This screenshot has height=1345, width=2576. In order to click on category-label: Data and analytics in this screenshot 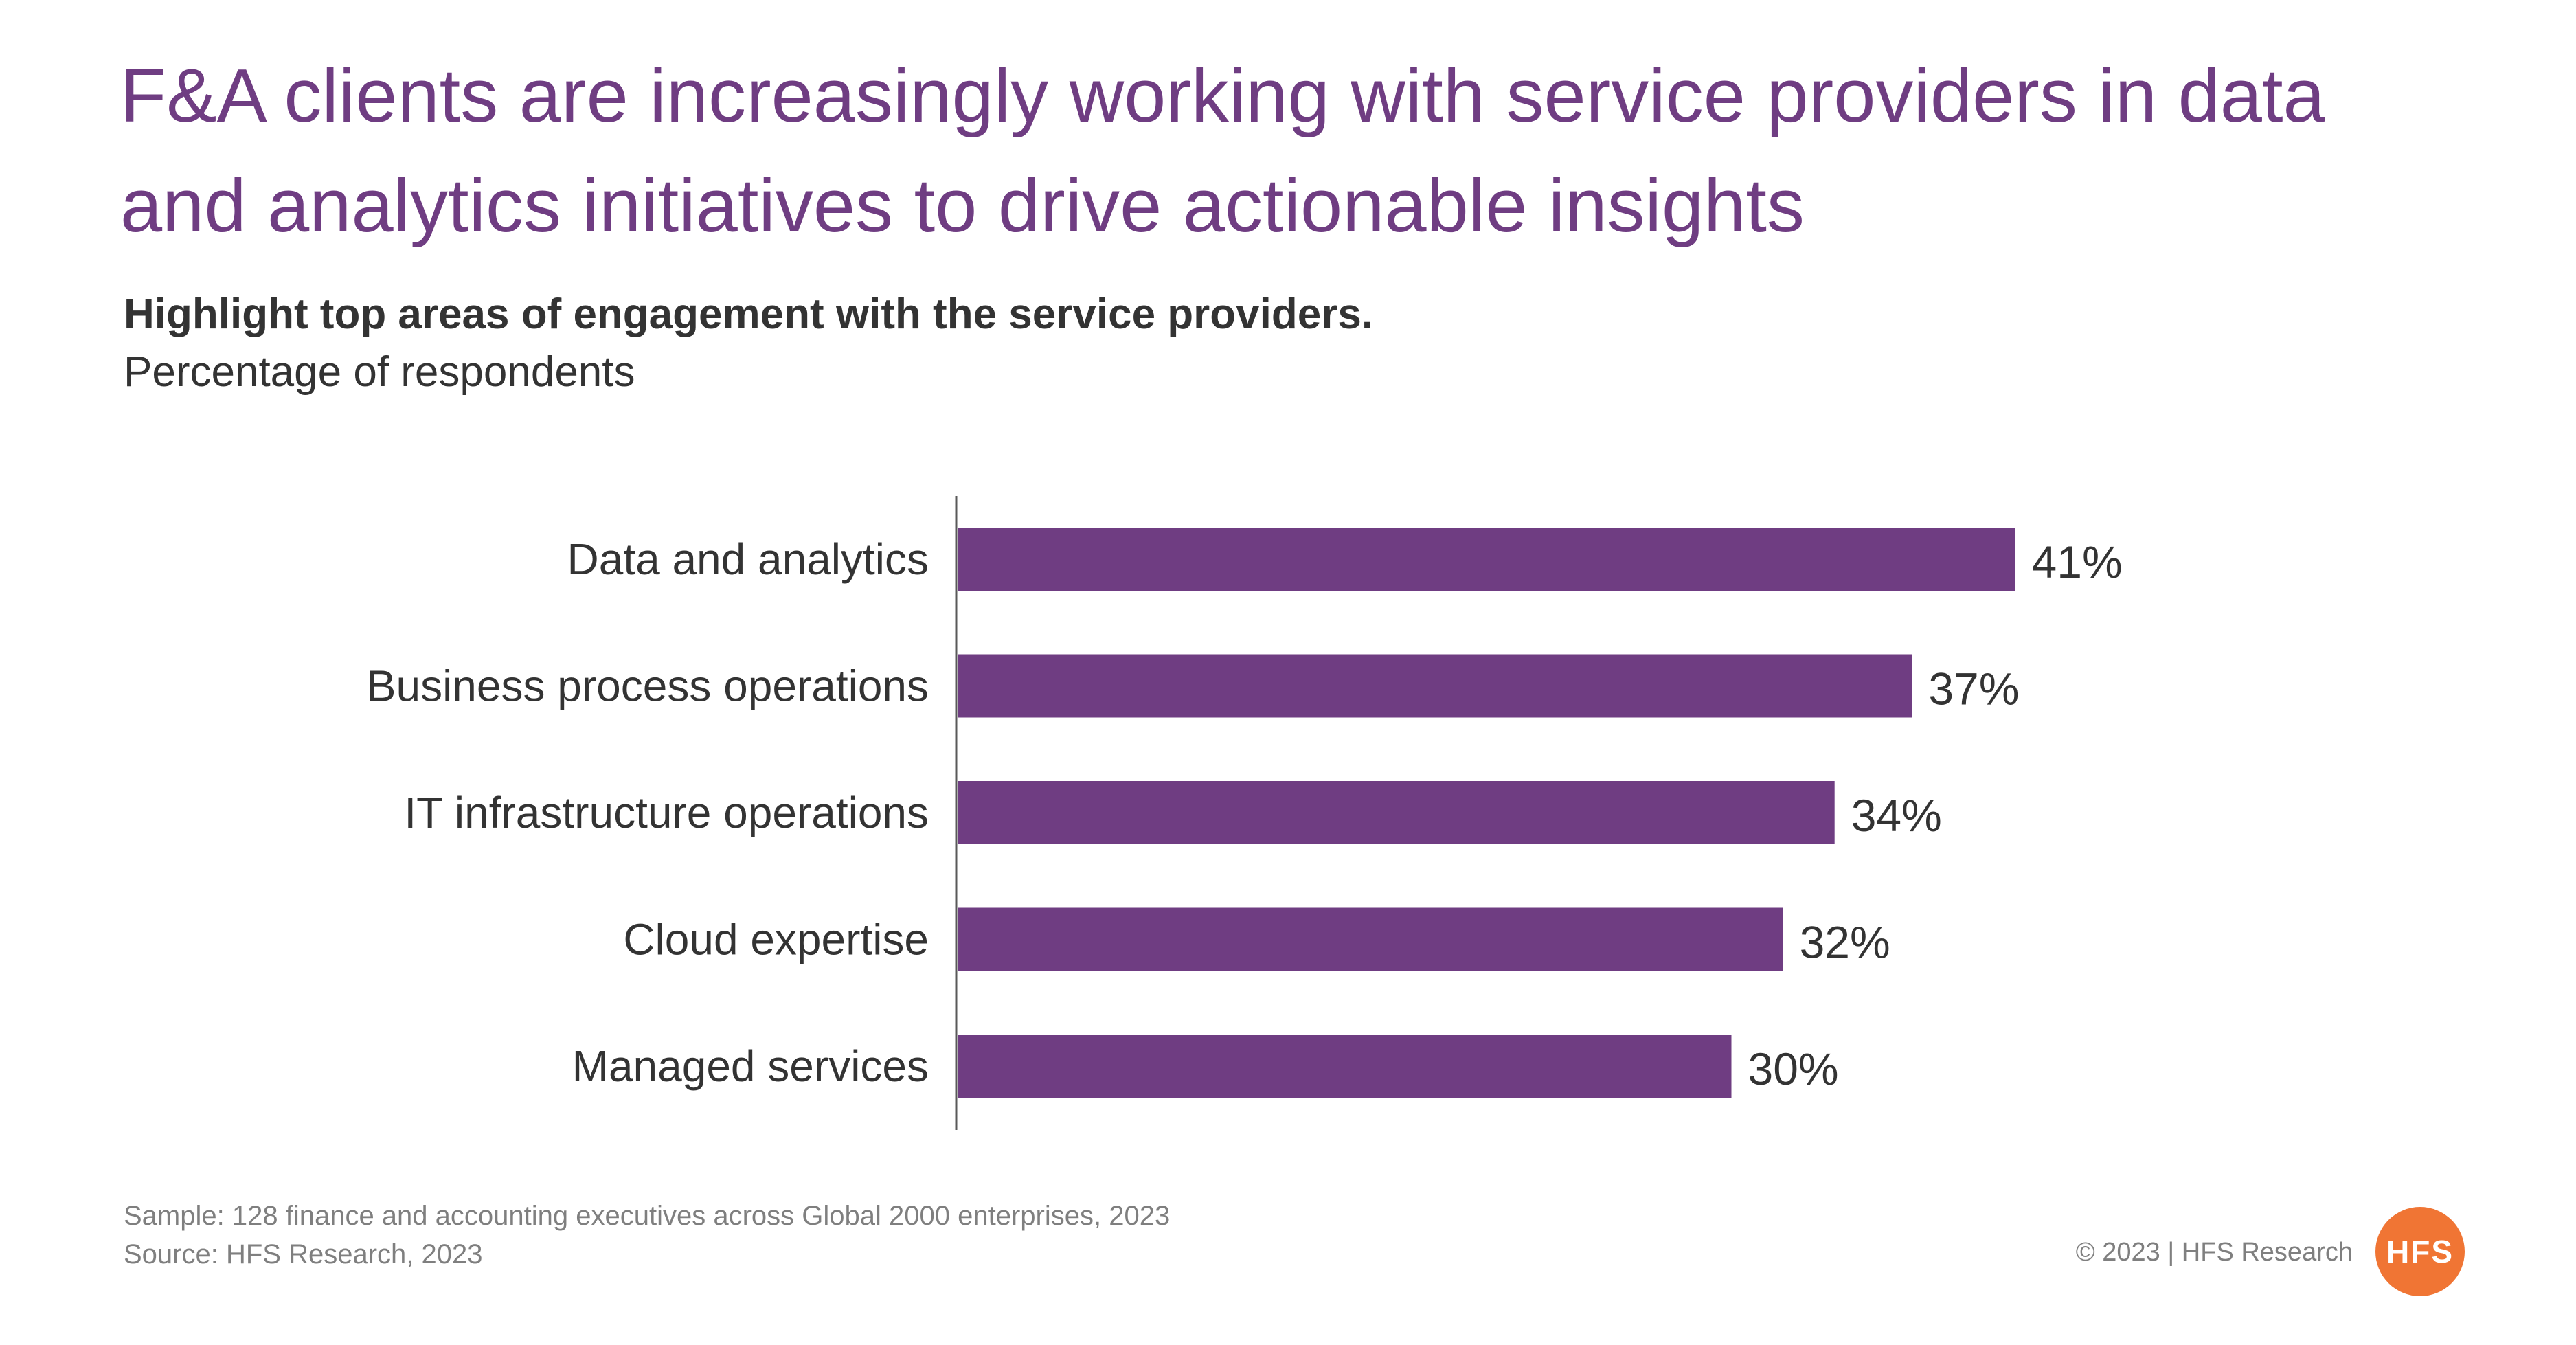, I will do `click(748, 559)`.